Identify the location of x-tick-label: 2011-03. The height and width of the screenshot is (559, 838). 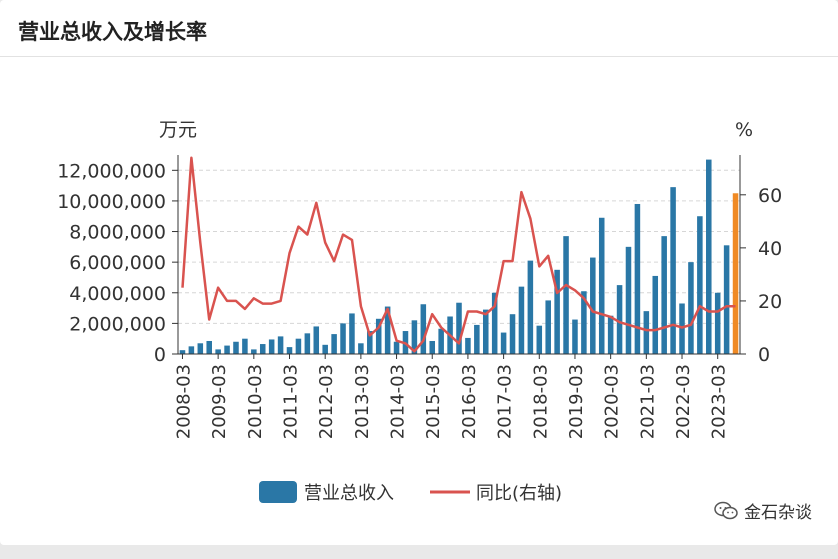
(291, 401).